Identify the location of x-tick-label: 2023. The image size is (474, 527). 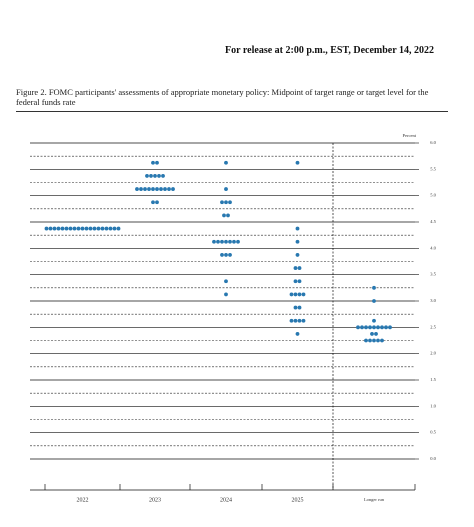
(155, 500).